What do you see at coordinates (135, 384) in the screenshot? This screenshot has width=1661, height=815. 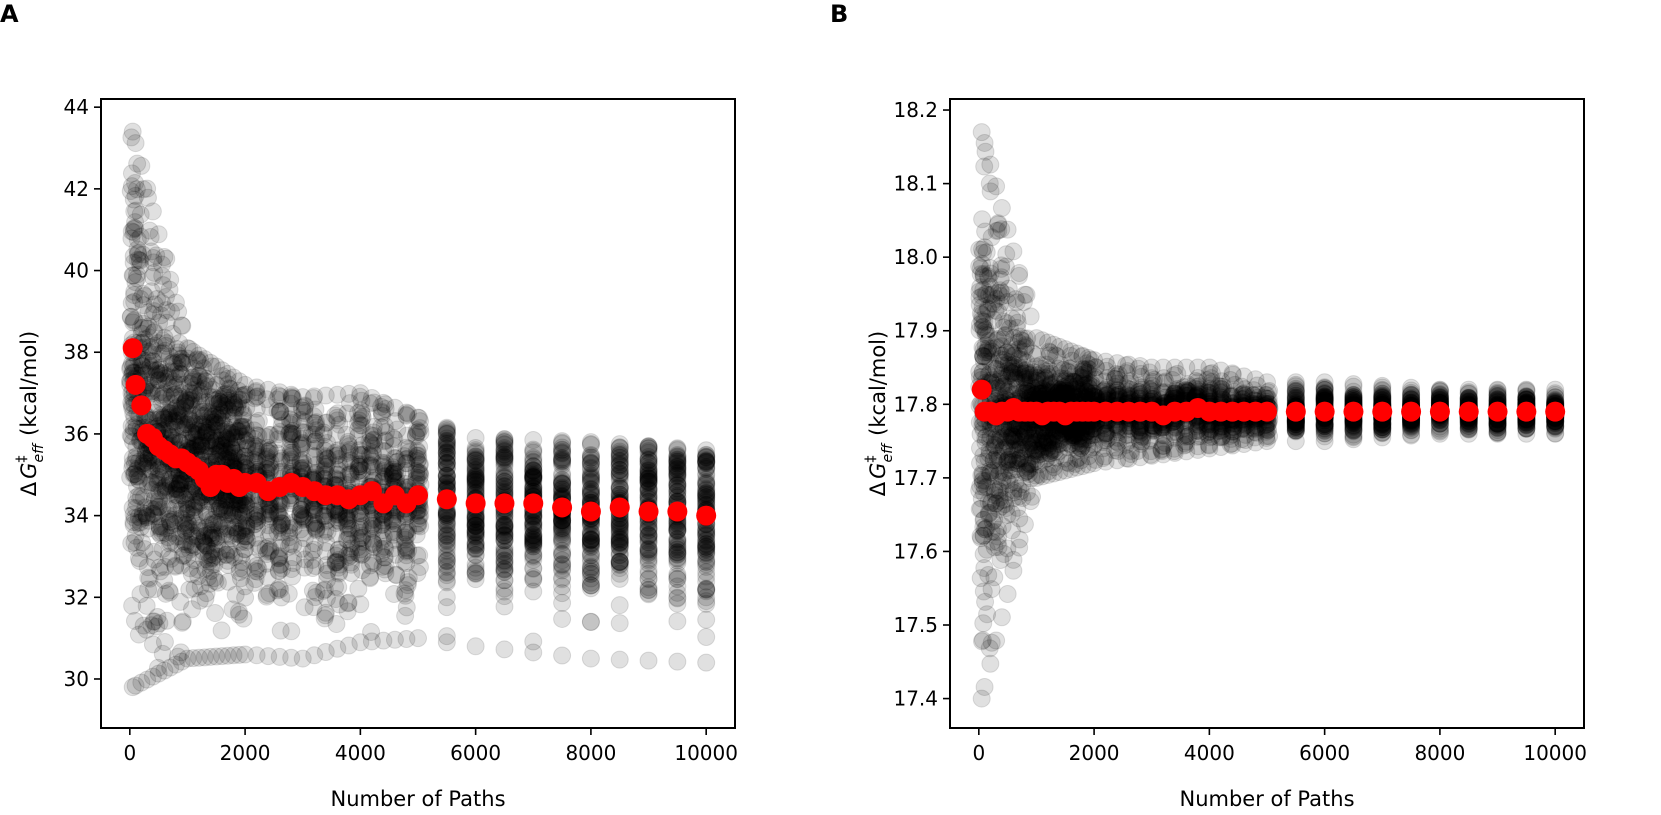 I see `mean-point` at bounding box center [135, 384].